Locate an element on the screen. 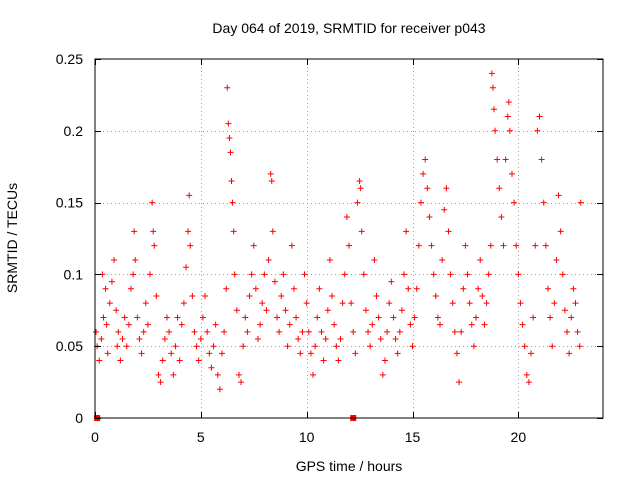 This screenshot has width=640, height=480. y-tick-label: 0.1 is located at coordinates (74, 274).